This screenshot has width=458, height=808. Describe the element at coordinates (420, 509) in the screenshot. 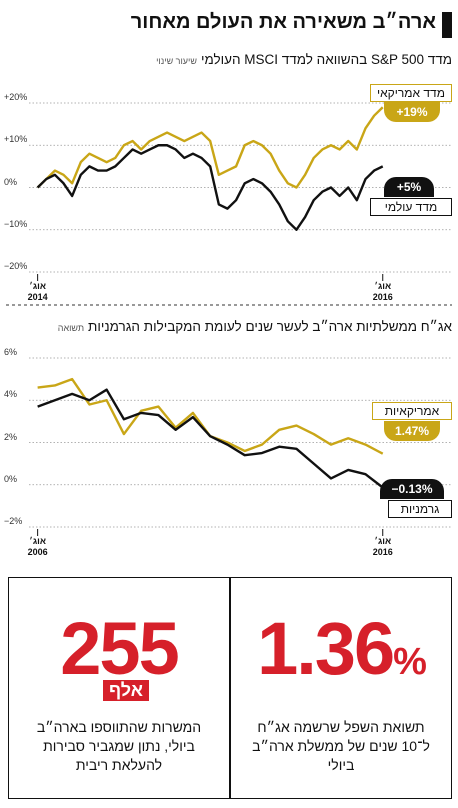

I see `legend-label: גרמניות` at that location.